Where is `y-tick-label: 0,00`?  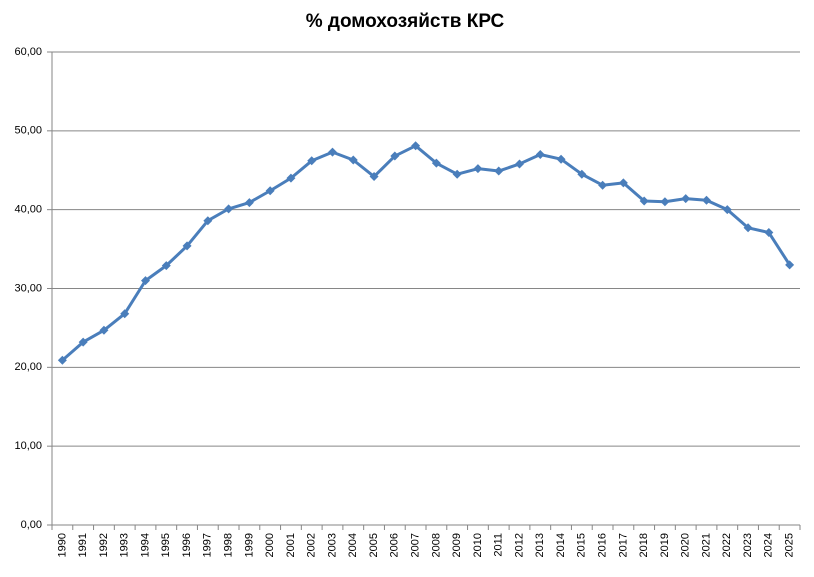 y-tick-label: 0,00 is located at coordinates (31, 525).